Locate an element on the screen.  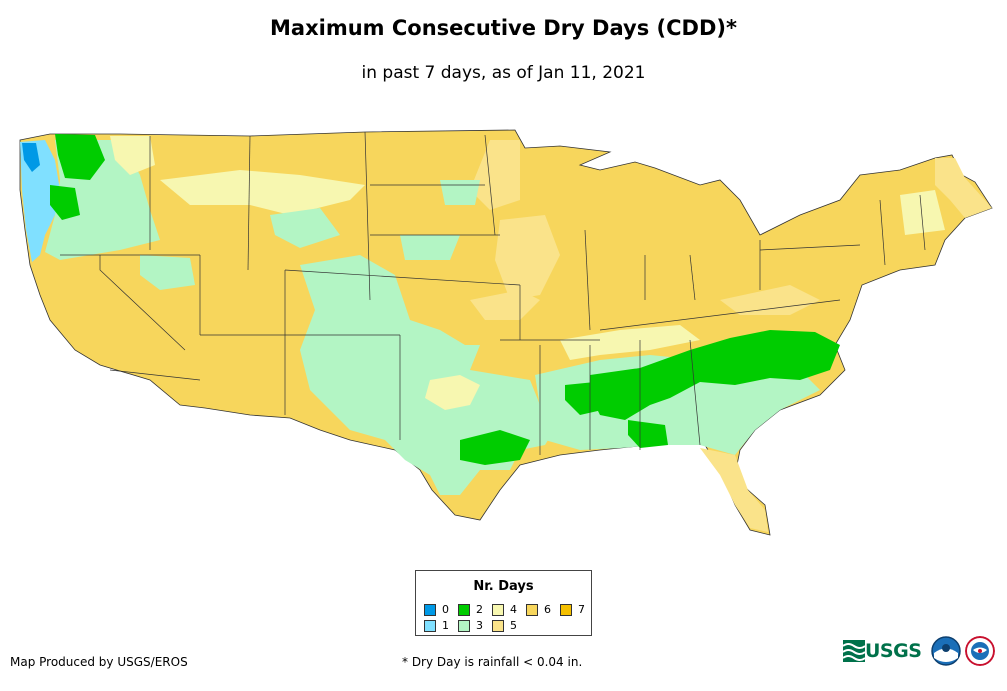
legend-item-1: 1 is located at coordinates (436, 625).